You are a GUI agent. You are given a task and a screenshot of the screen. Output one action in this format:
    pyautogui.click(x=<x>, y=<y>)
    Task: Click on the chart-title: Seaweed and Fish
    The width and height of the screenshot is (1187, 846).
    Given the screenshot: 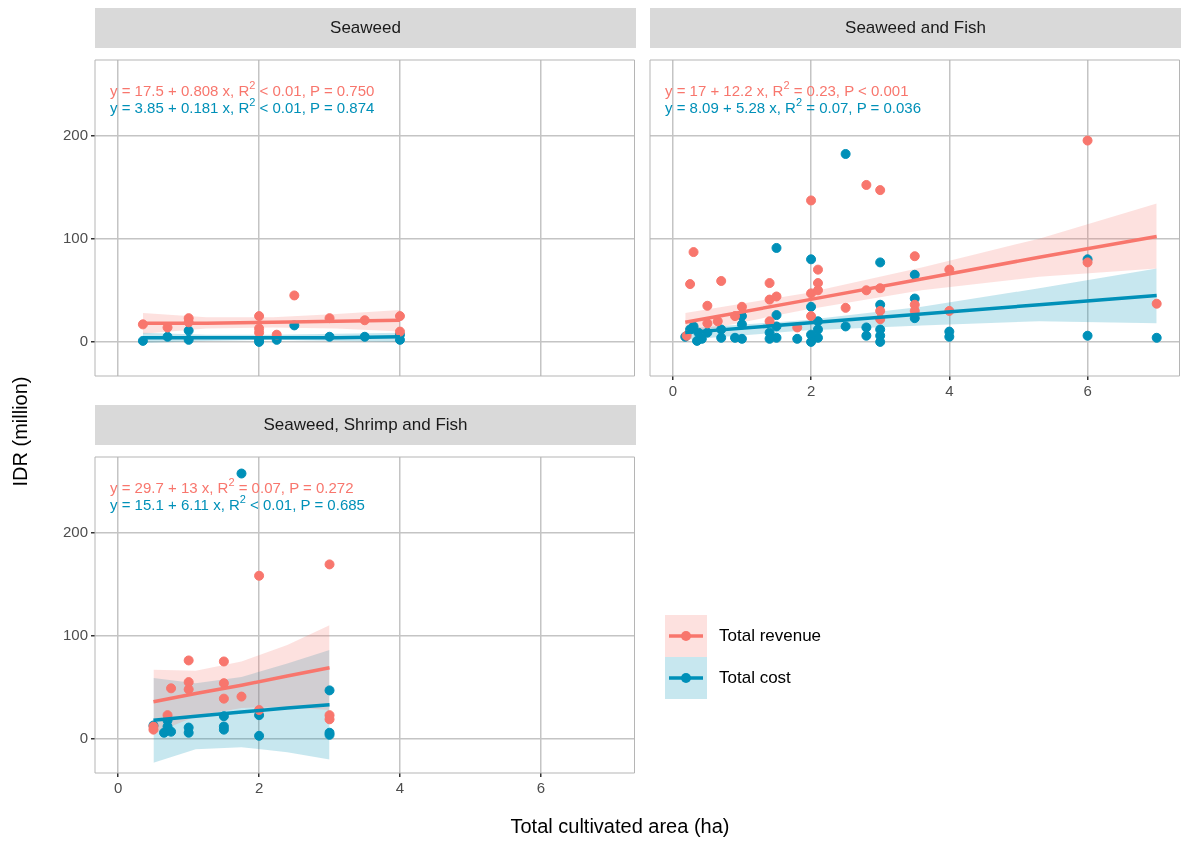 What is the action you would take?
    pyautogui.click(x=915, y=28)
    